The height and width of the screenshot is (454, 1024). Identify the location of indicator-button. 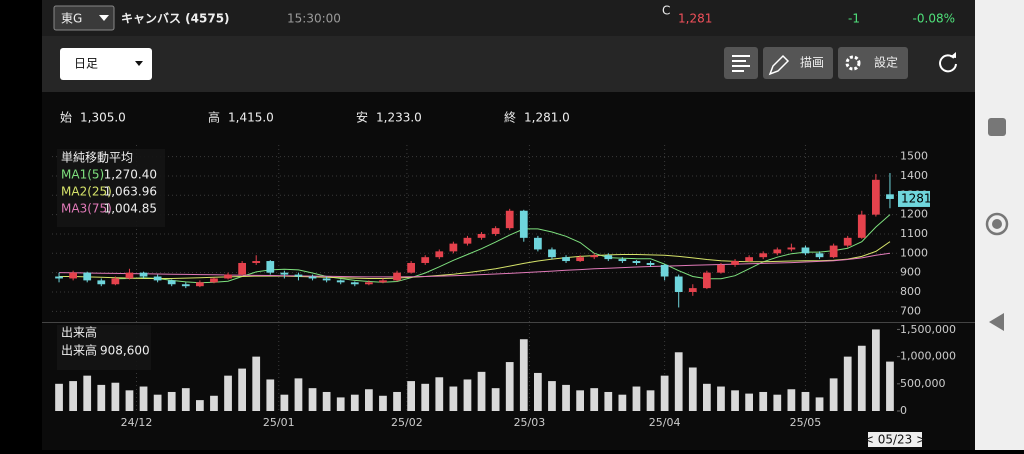
(741, 63).